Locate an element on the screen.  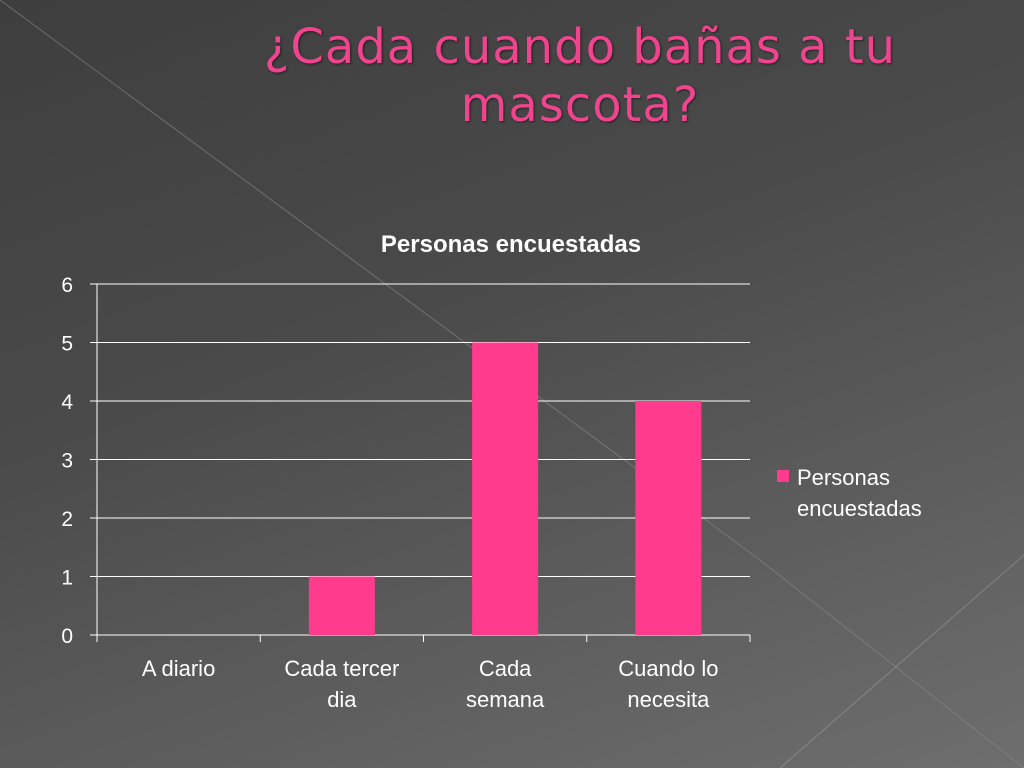
bars is located at coordinates (505, 488).